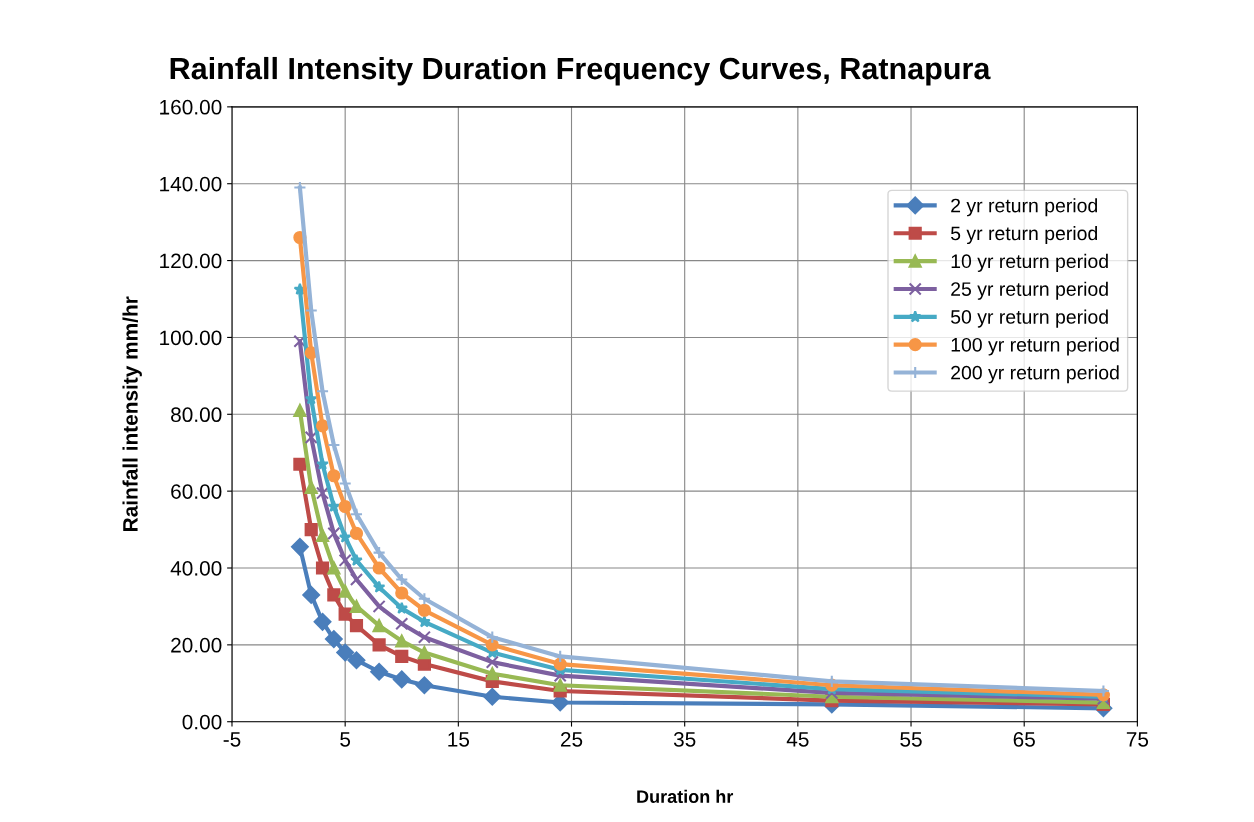  Describe the element at coordinates (571, 739) in the screenshot. I see `x-tick-label: 25` at that location.